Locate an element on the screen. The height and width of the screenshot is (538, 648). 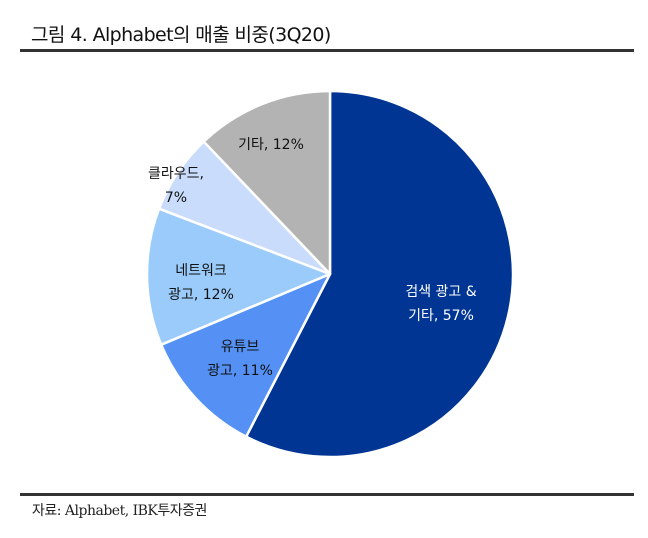
slice-label: 기타, 12% is located at coordinates (271, 145).